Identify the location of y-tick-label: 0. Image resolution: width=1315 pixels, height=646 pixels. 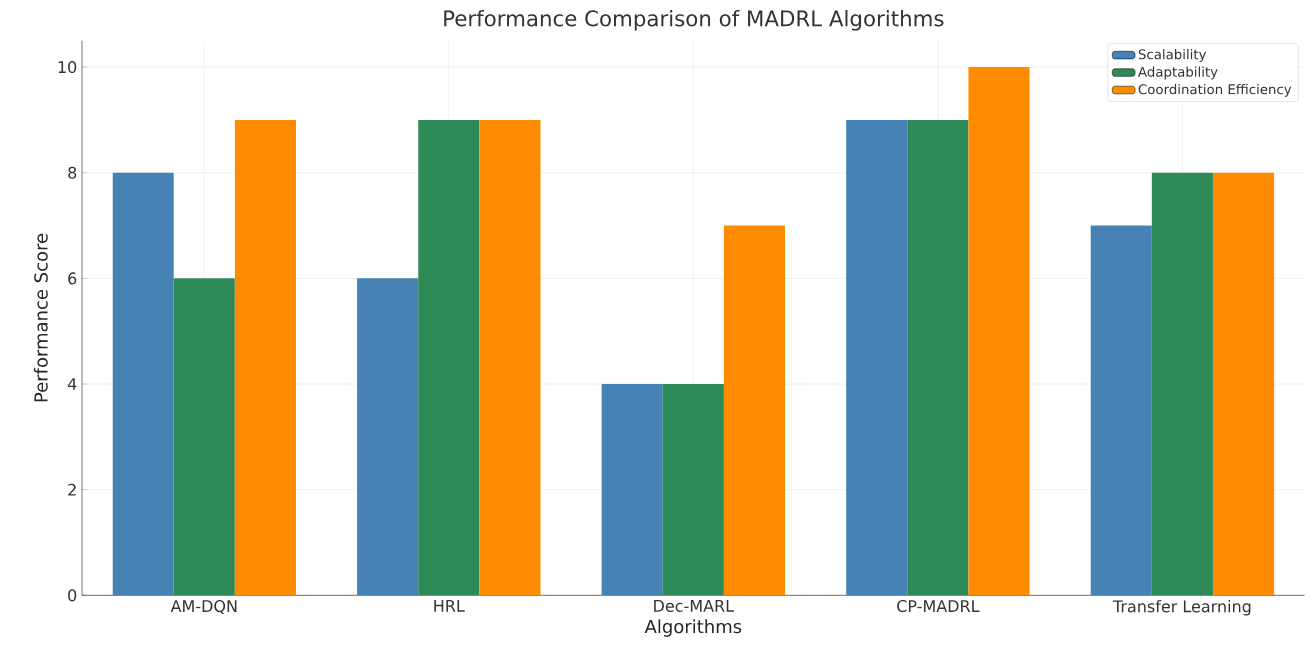
(72, 595).